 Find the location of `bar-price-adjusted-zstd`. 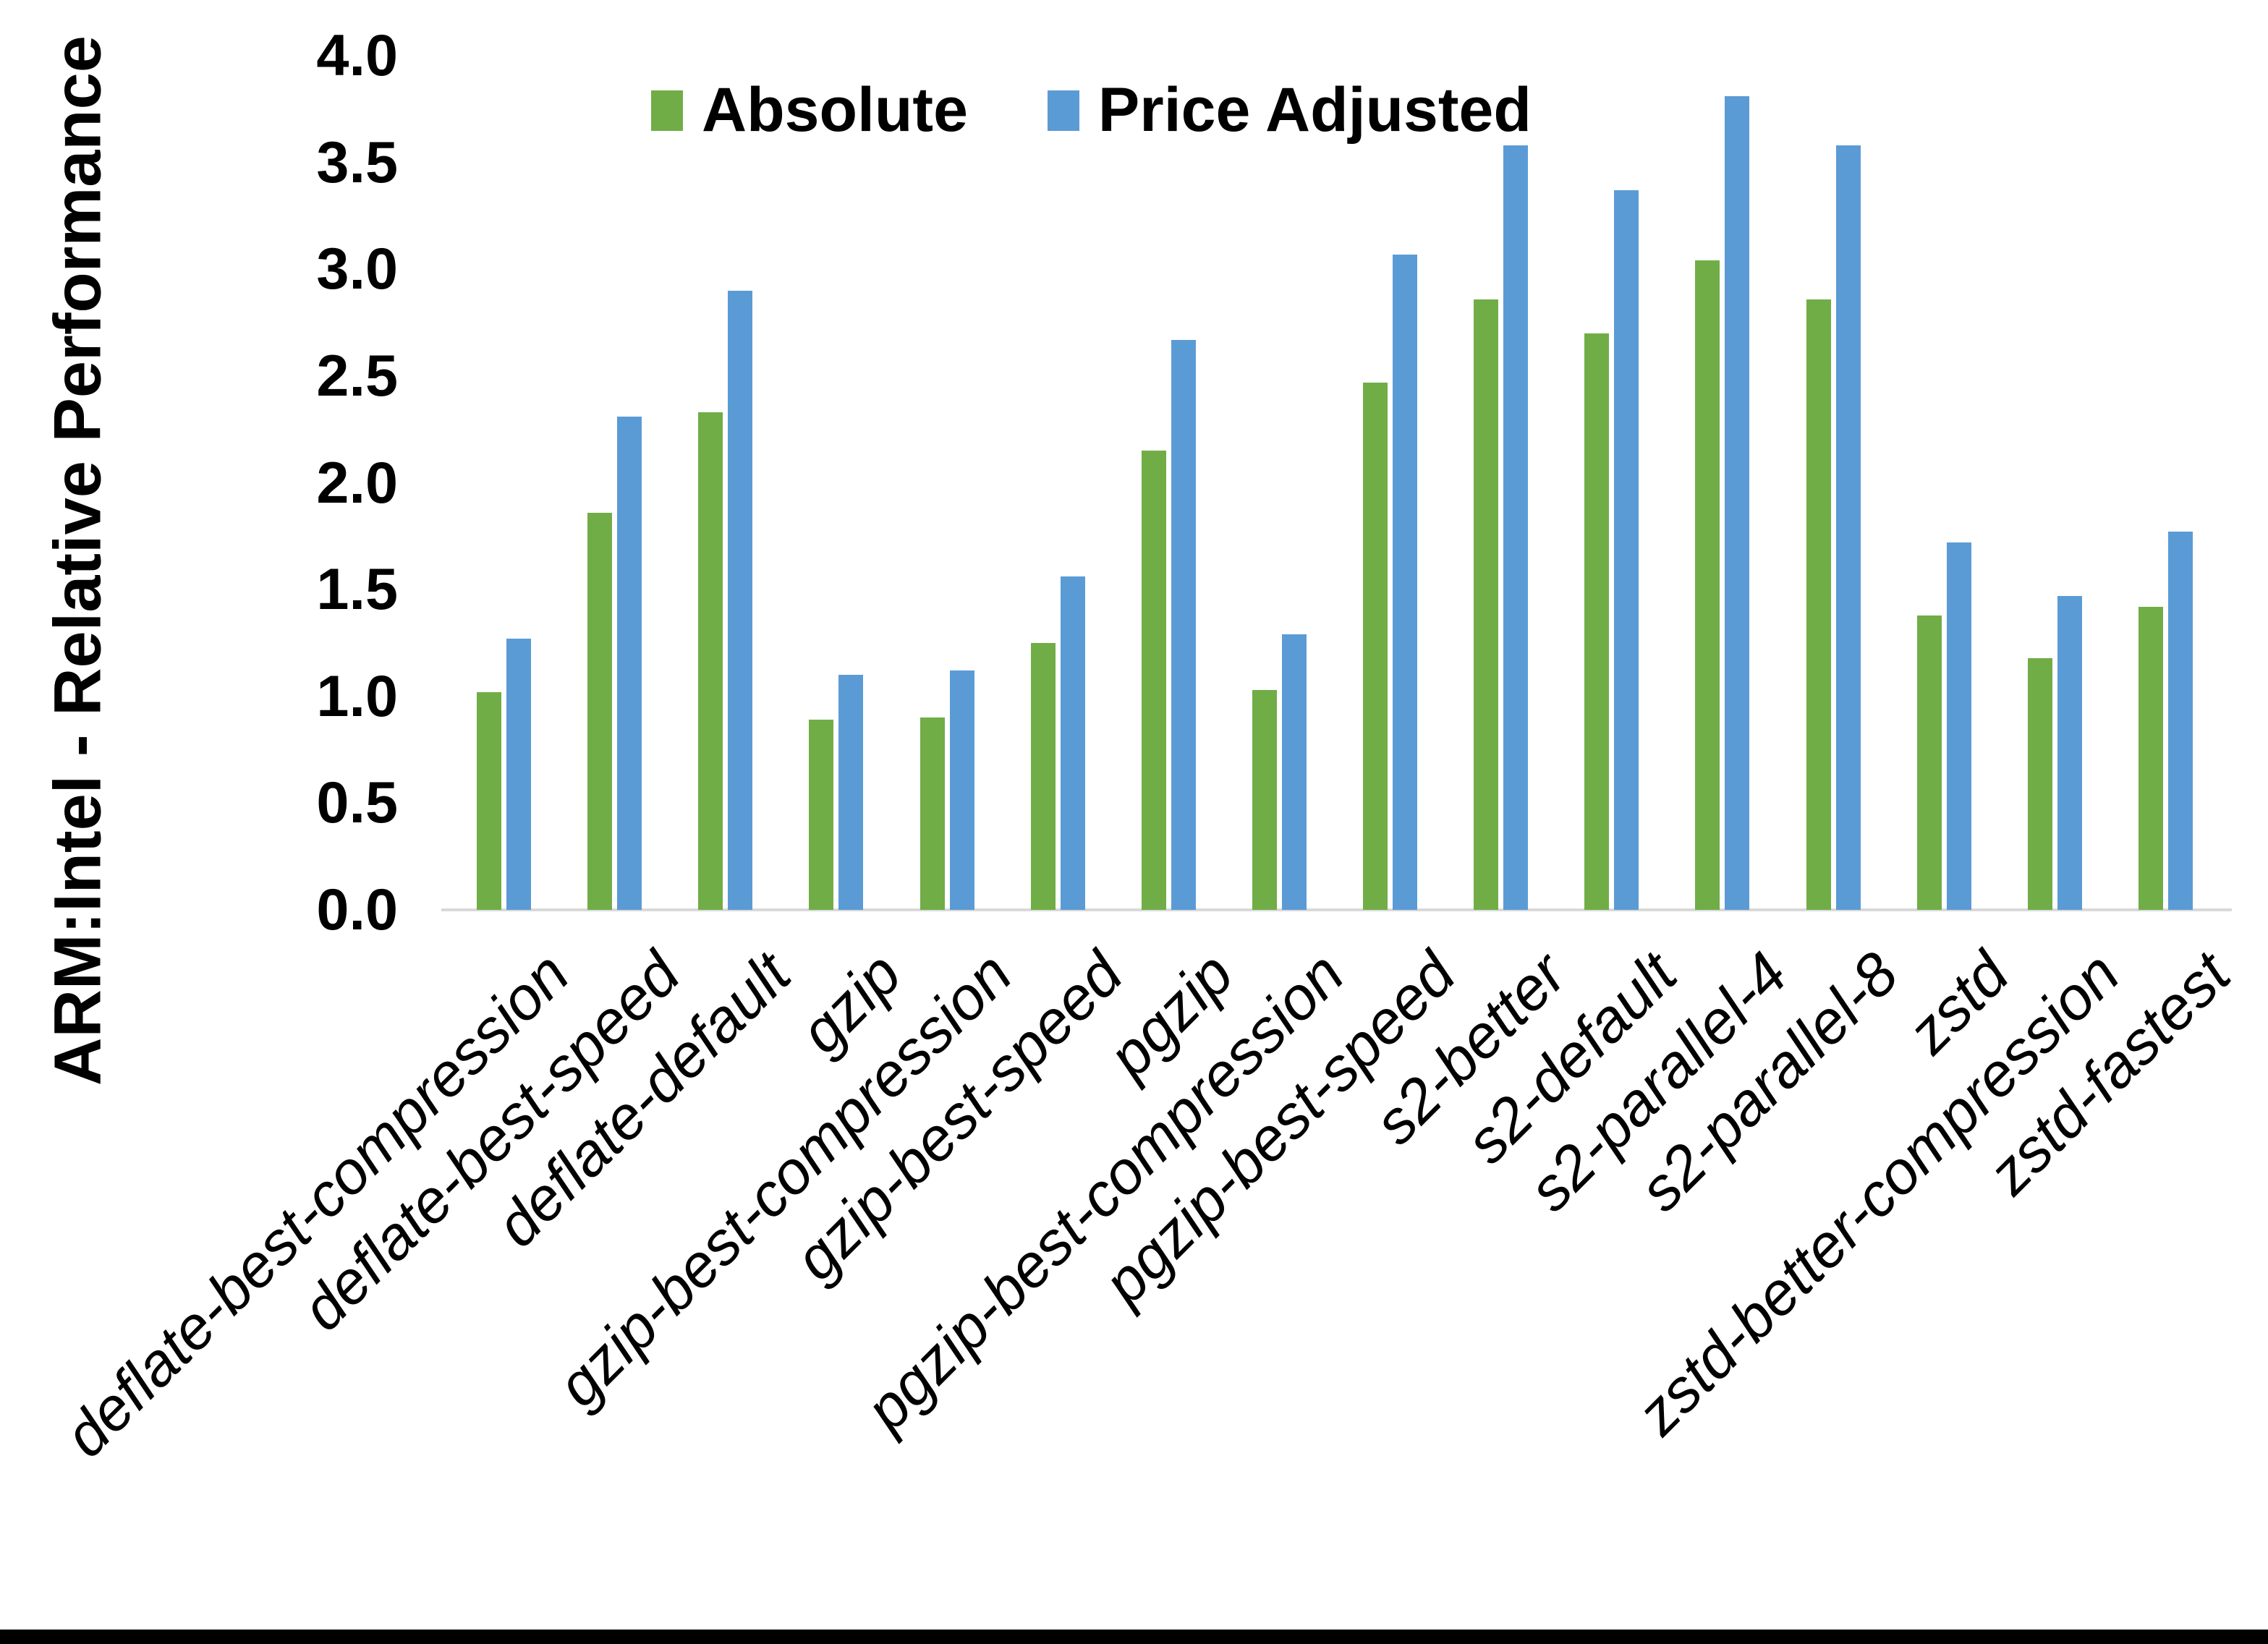

bar-price-adjusted-zstd is located at coordinates (1958, 726).